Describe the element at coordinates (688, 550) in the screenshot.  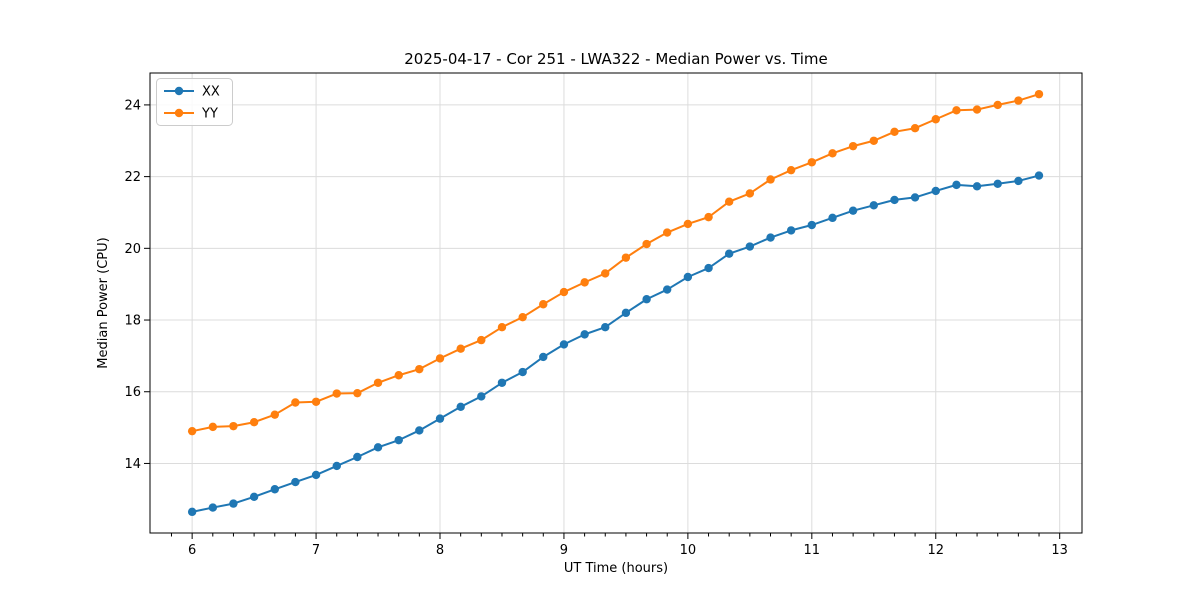
I see `x-tick-label: 10` at that location.